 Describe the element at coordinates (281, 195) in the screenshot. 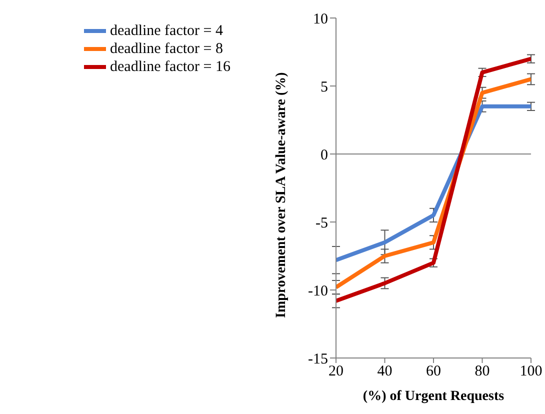

I see `y-axis-title: Improvement over SLA Value-aware (%)` at that location.